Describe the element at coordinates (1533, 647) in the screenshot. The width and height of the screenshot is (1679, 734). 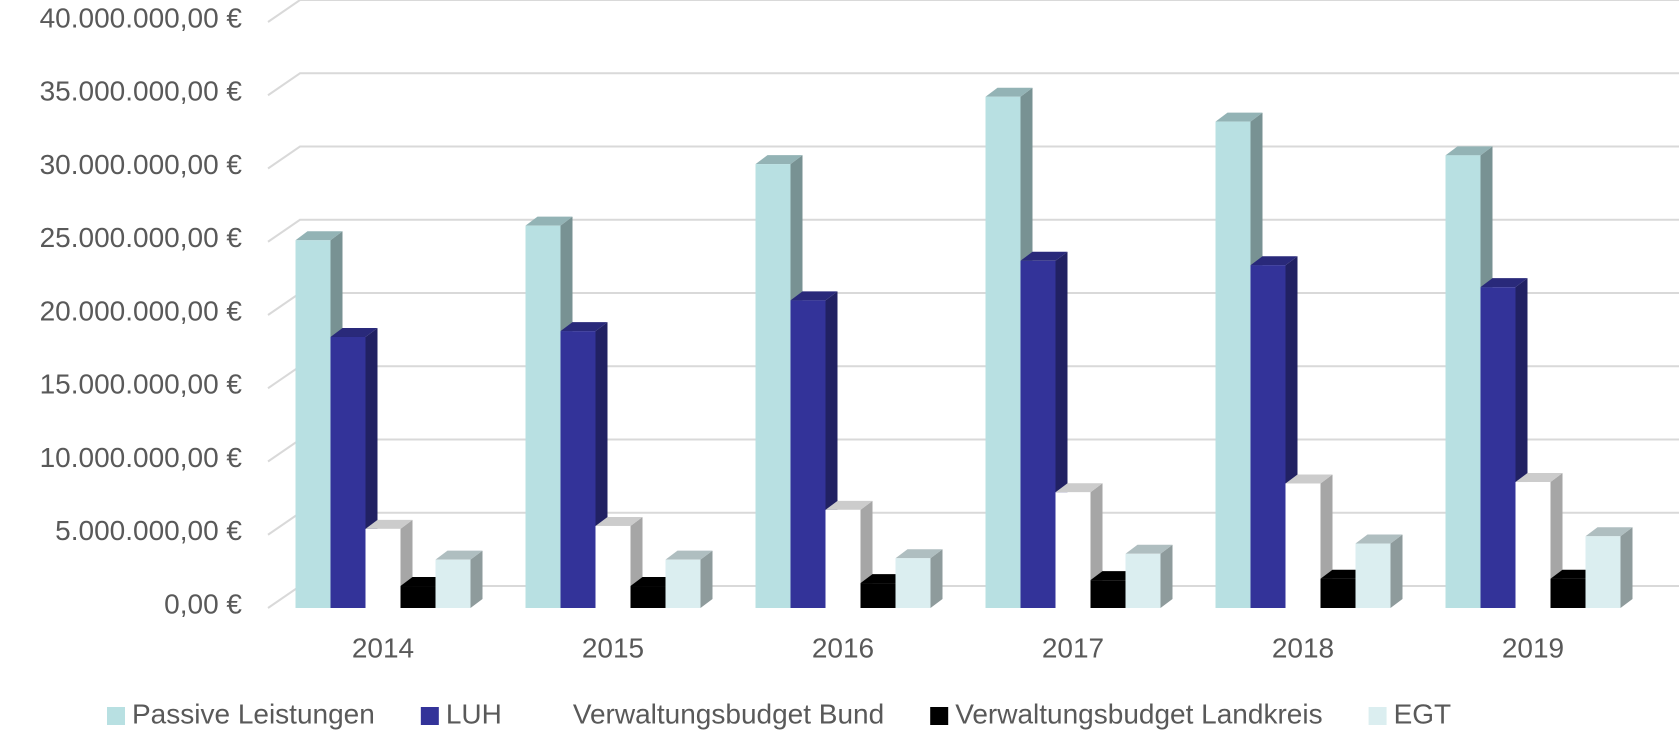
I see `x-tick-label: 2019` at that location.